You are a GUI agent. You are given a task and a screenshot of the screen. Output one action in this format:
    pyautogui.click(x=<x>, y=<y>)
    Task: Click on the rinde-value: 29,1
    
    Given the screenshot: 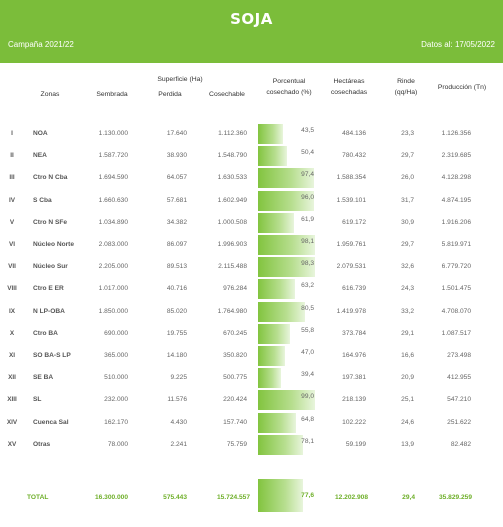 What is the action you would take?
    pyautogui.click(x=407, y=333)
    